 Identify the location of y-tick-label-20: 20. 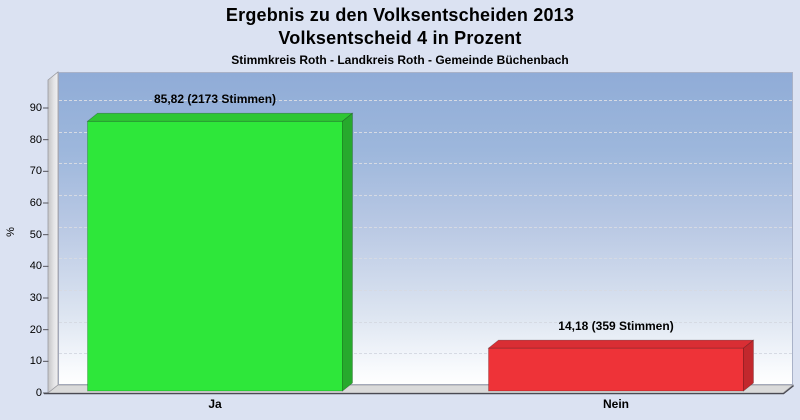
(35, 329).